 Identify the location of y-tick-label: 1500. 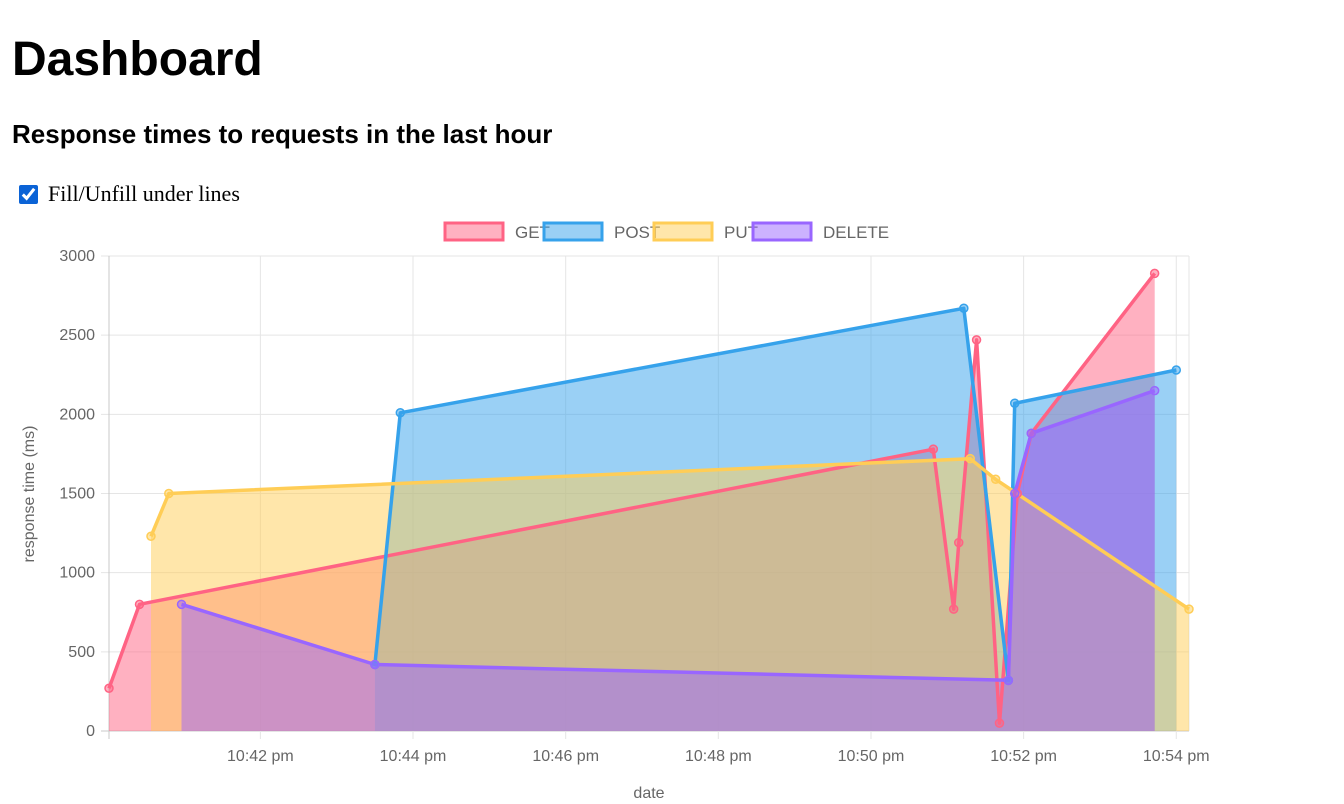
(77, 494).